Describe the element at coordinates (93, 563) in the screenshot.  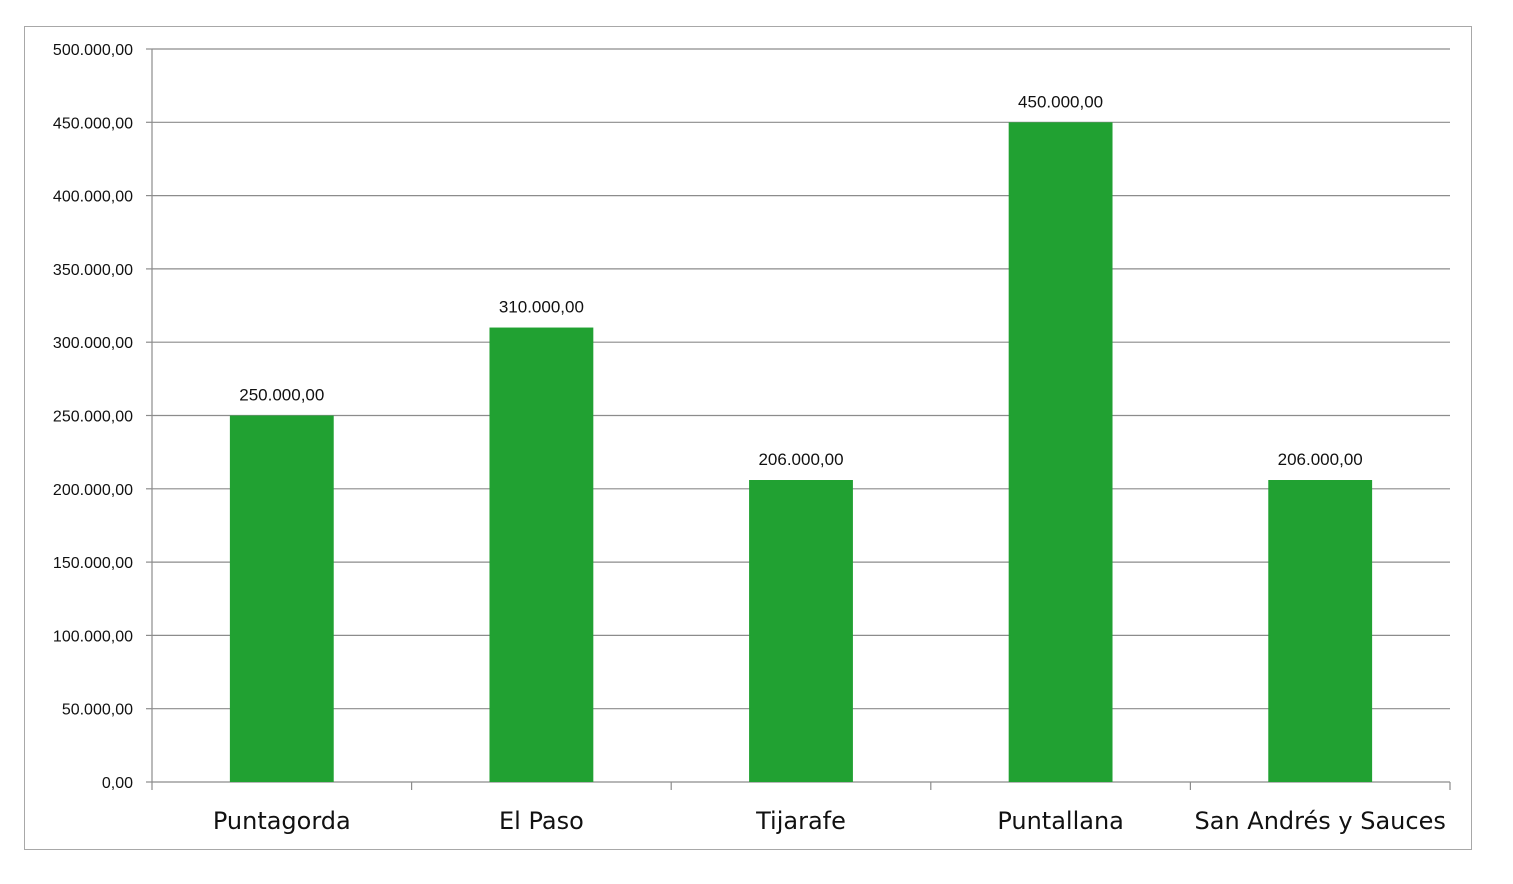
I see `y-tick-label: 150.000,00` at that location.